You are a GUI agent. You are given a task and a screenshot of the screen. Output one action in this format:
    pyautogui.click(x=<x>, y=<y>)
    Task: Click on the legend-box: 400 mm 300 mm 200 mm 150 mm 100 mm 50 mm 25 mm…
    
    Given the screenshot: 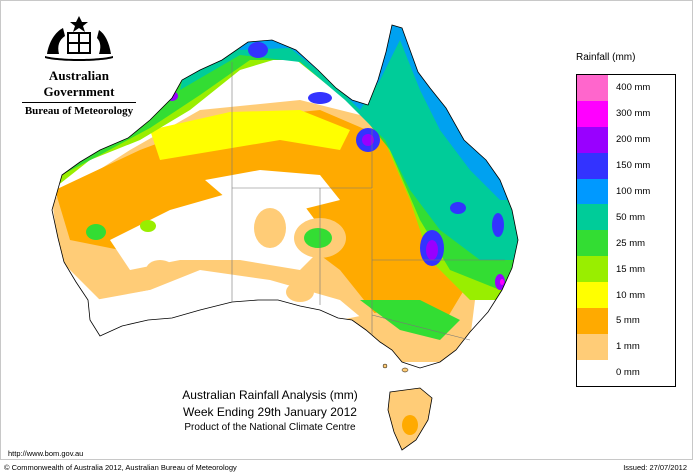 What is the action you would take?
    pyautogui.click(x=626, y=230)
    